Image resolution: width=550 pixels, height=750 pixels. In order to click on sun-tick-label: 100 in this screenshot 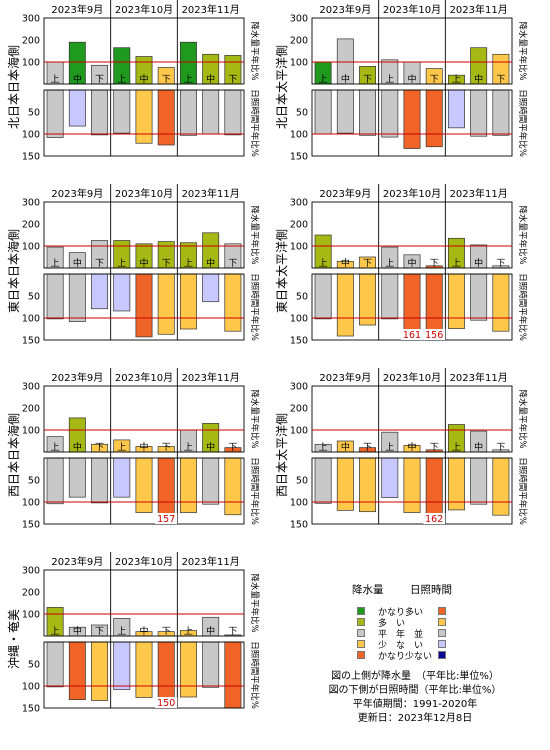, I will do `click(31, 319)`.